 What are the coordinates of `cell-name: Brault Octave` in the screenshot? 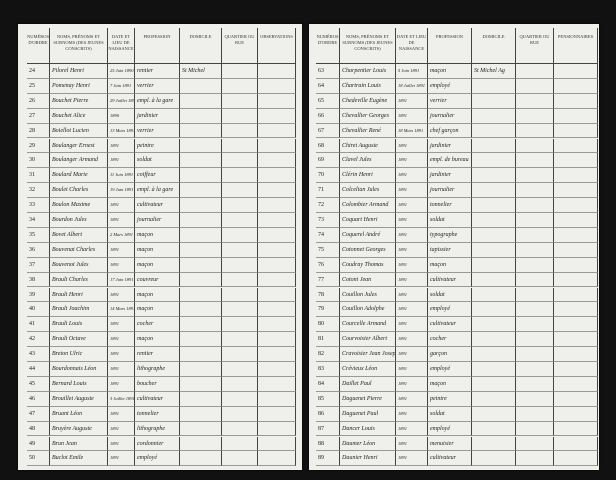 It's located at (79, 340).